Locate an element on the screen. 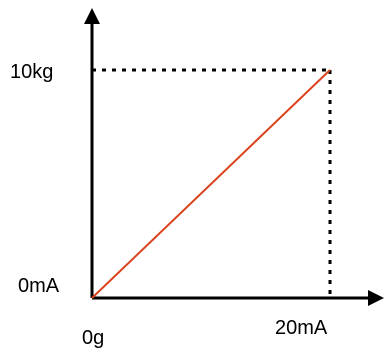  x-tick-label-left: 0g is located at coordinates (93, 338).